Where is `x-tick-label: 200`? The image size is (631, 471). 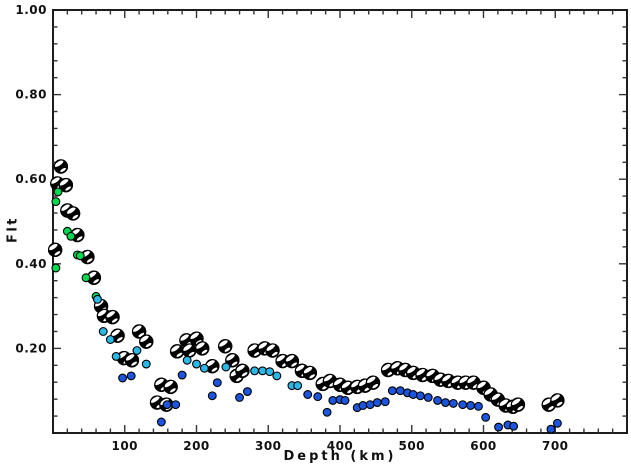
x-tick-label: 200 is located at coordinates (196, 446).